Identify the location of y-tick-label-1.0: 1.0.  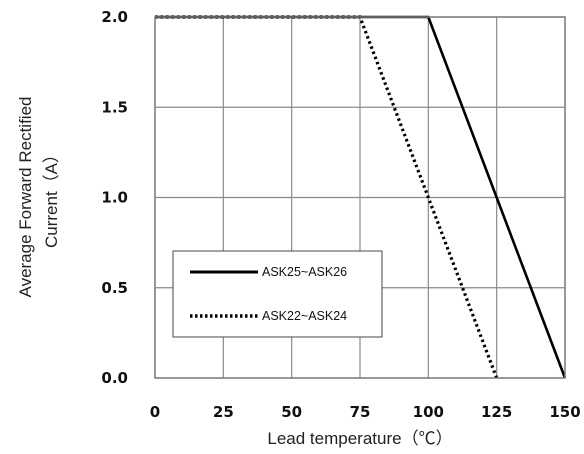
(114, 198).